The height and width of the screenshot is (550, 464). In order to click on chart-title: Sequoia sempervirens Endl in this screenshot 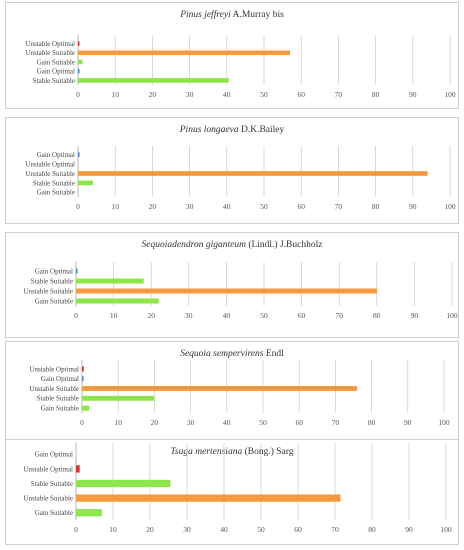, I will do `click(232, 354)`.